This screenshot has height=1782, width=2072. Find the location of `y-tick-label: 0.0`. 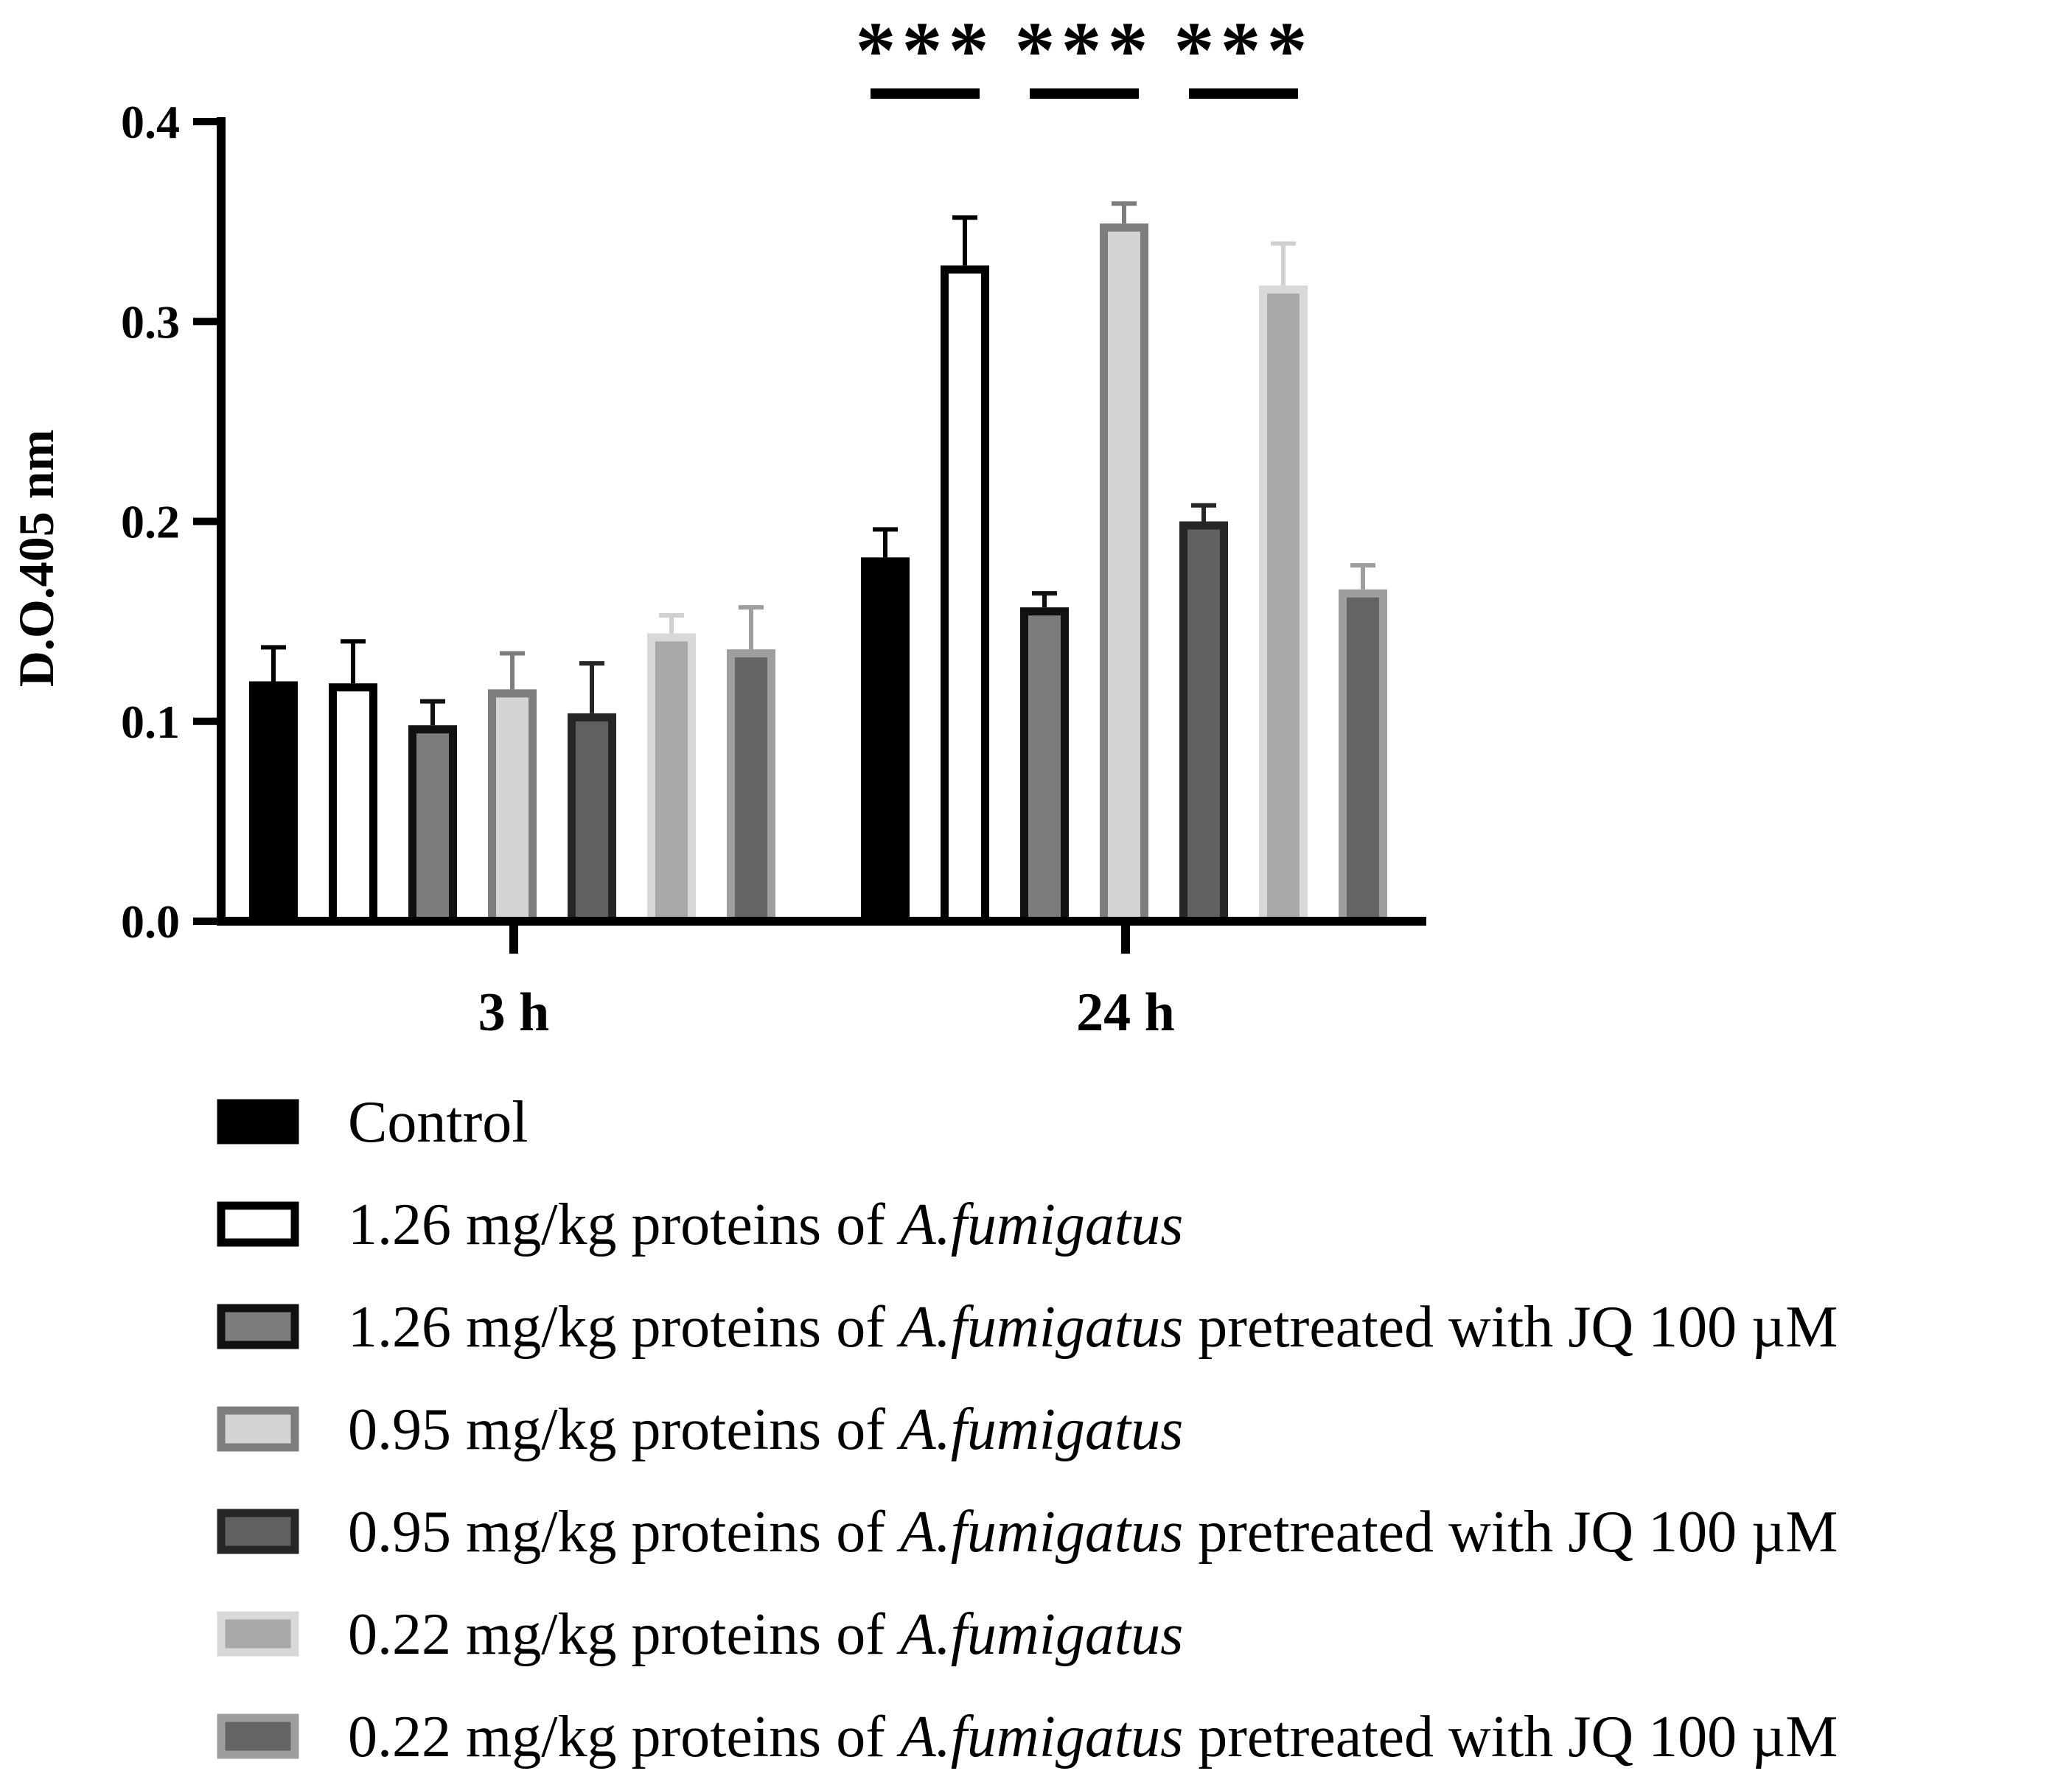

y-tick-label: 0.0 is located at coordinates (150, 921).